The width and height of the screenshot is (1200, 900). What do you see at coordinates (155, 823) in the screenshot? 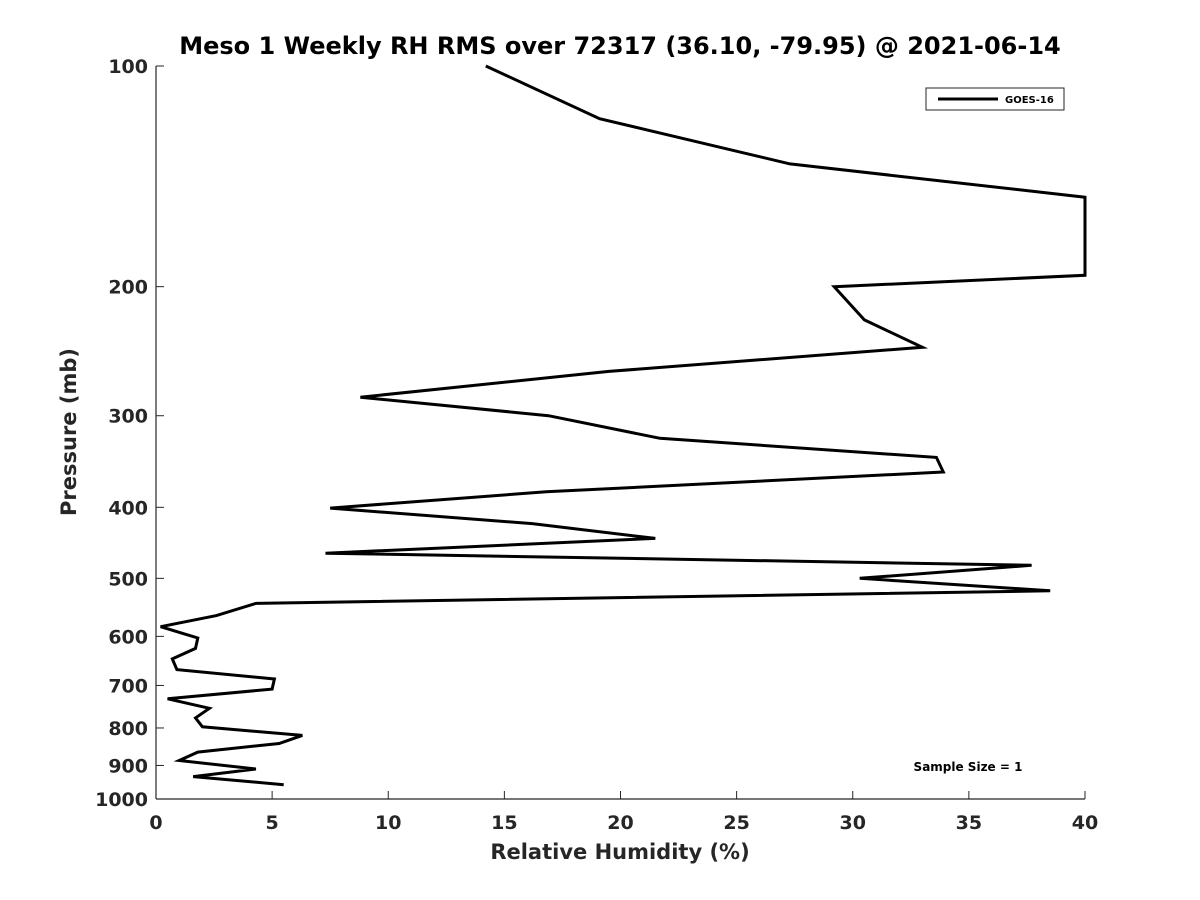
I see `x-tick-label: 0` at bounding box center [155, 823].